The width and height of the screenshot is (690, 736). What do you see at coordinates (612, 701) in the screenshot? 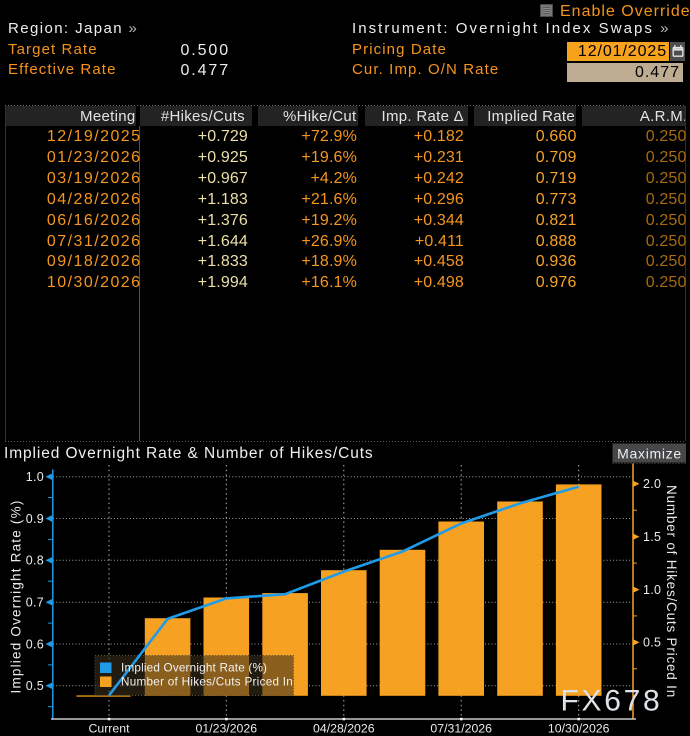
I see `svg-text: FX678` at bounding box center [612, 701].